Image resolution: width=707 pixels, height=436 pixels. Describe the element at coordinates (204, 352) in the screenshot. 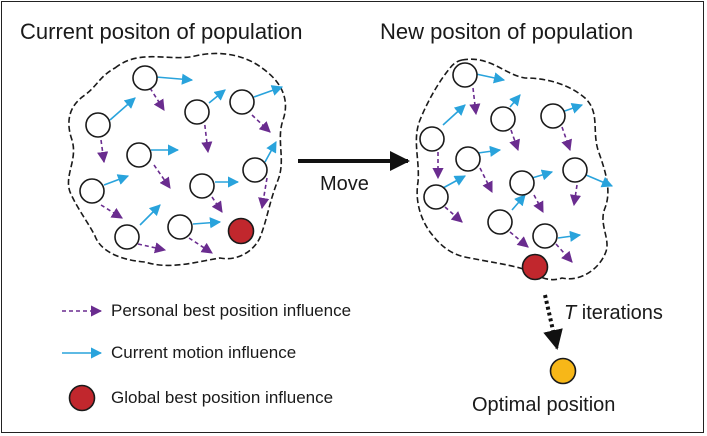

I see `legend-current-label: Current motion influence` at that location.